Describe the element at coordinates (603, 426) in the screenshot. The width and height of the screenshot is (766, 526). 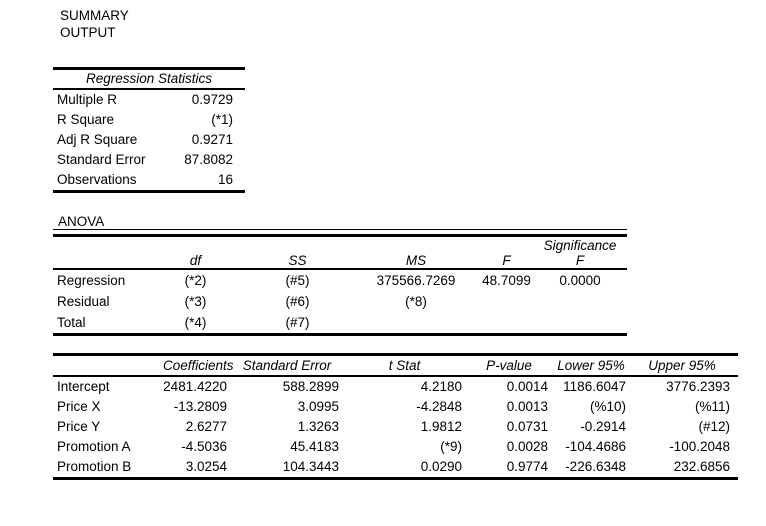
I see `coef-cell-lower-95: -0.2914` at that location.